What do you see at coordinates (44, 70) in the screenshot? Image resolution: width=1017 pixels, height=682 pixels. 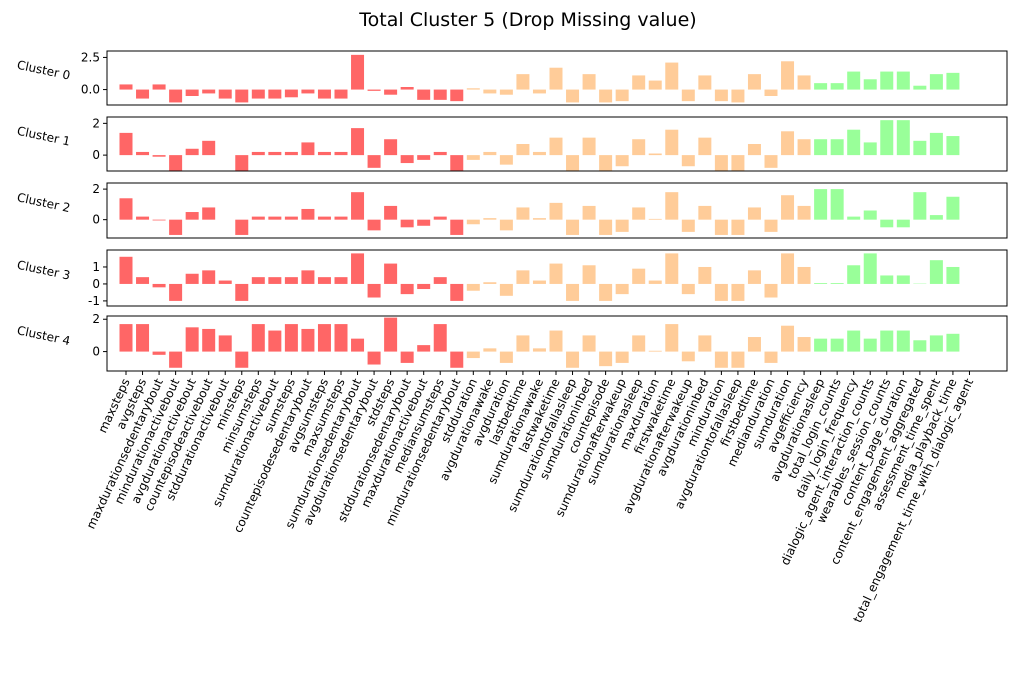 I see `y-axis-label: Cluster 0` at bounding box center [44, 70].